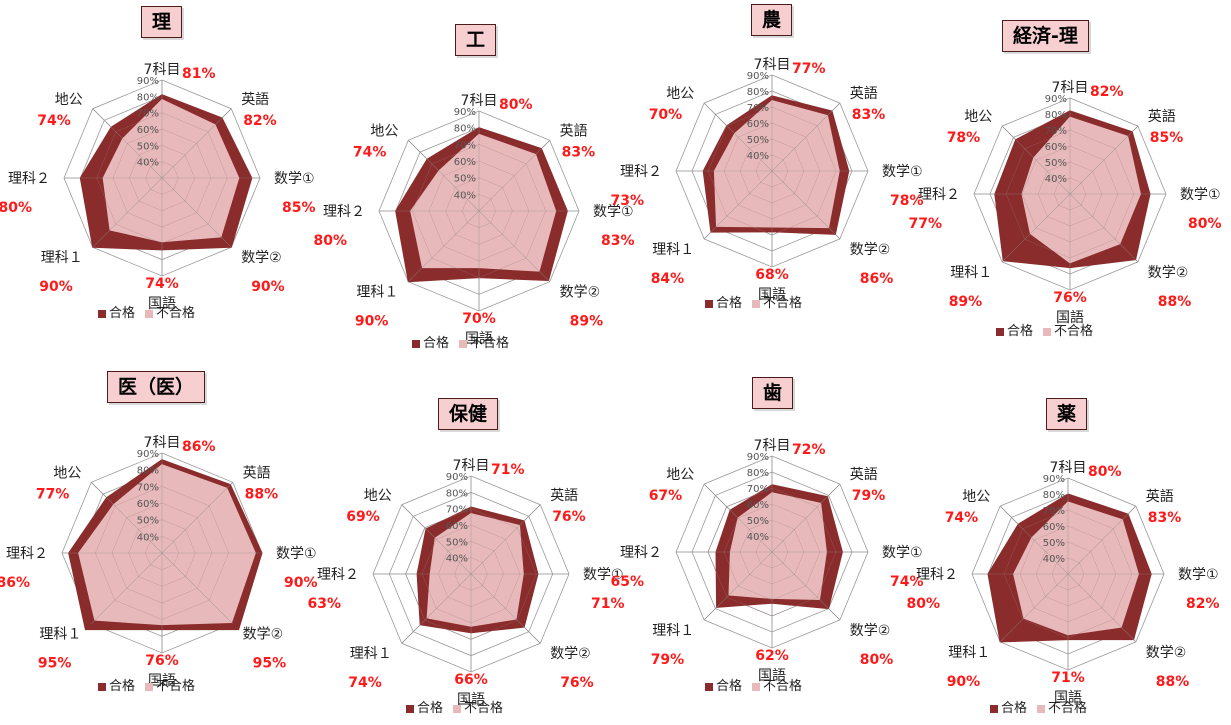 Image resolution: width=1231 pixels, height=725 pixels. Describe the element at coordinates (199, 74) in the screenshot. I see `value-label: 81%` at that location.